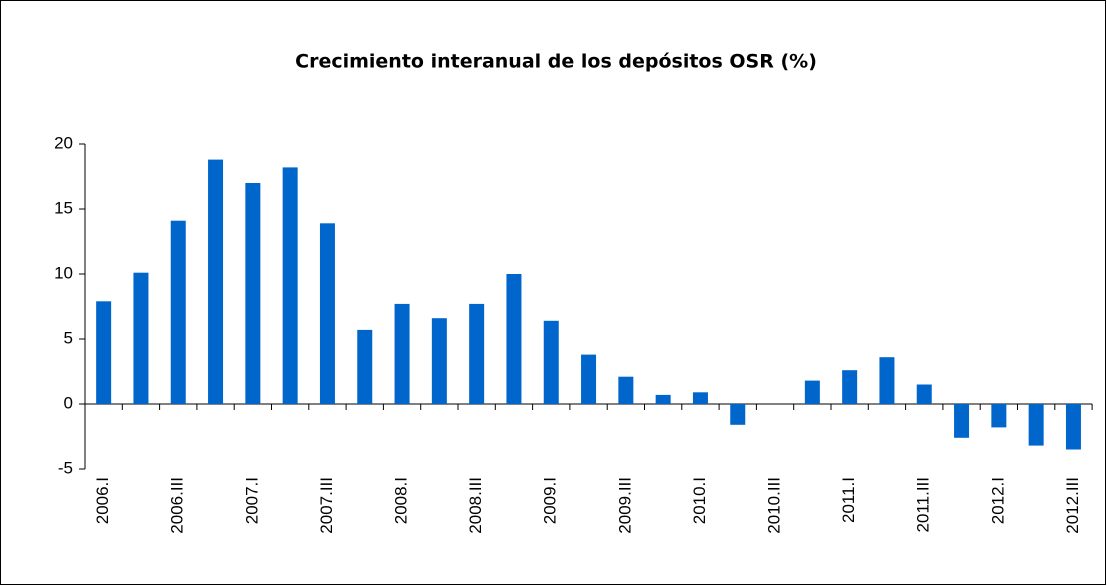 The height and width of the screenshot is (586, 1107). I want to click on x-tick-label: 2012.I, so click(997, 500).